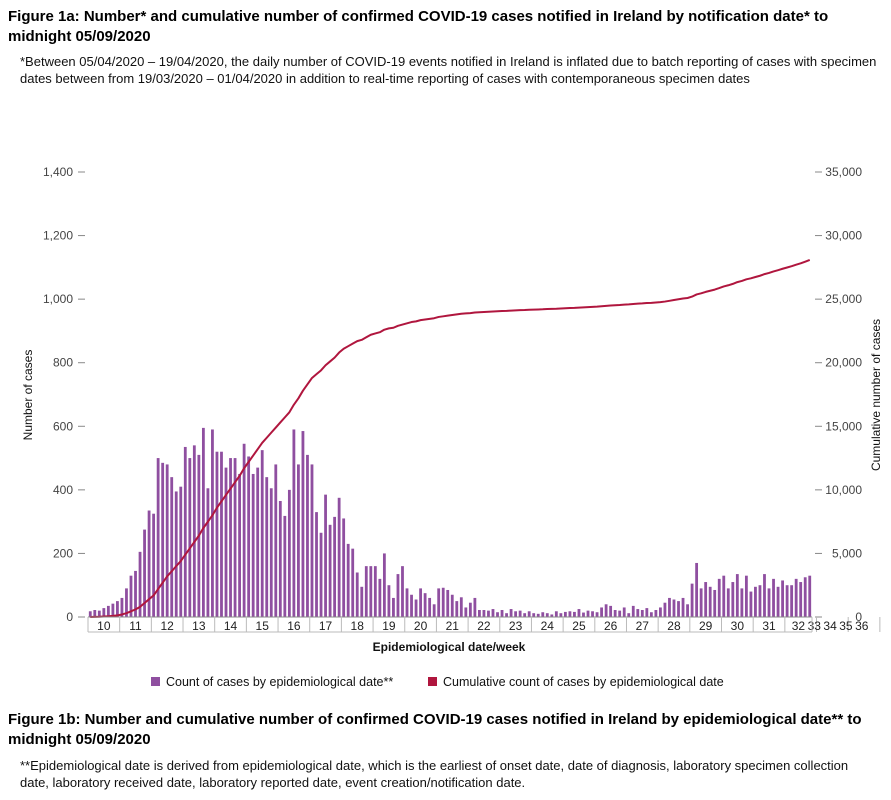  I want to click on y2-tick-label: 10,000, so click(843, 490).